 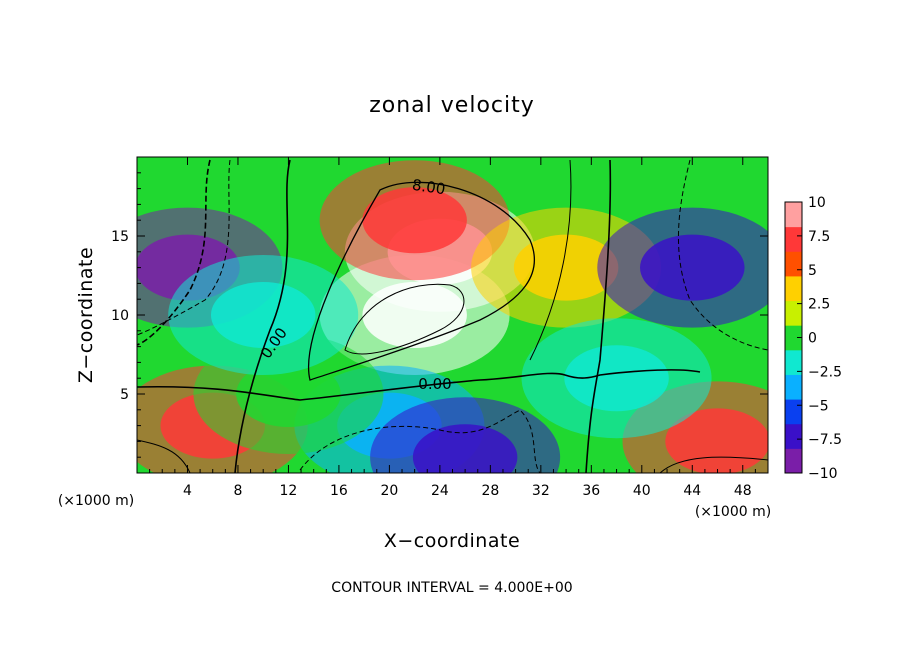 What do you see at coordinates (819, 237) in the screenshot?
I see `colorbar-tick-label: 7.5` at bounding box center [819, 237].